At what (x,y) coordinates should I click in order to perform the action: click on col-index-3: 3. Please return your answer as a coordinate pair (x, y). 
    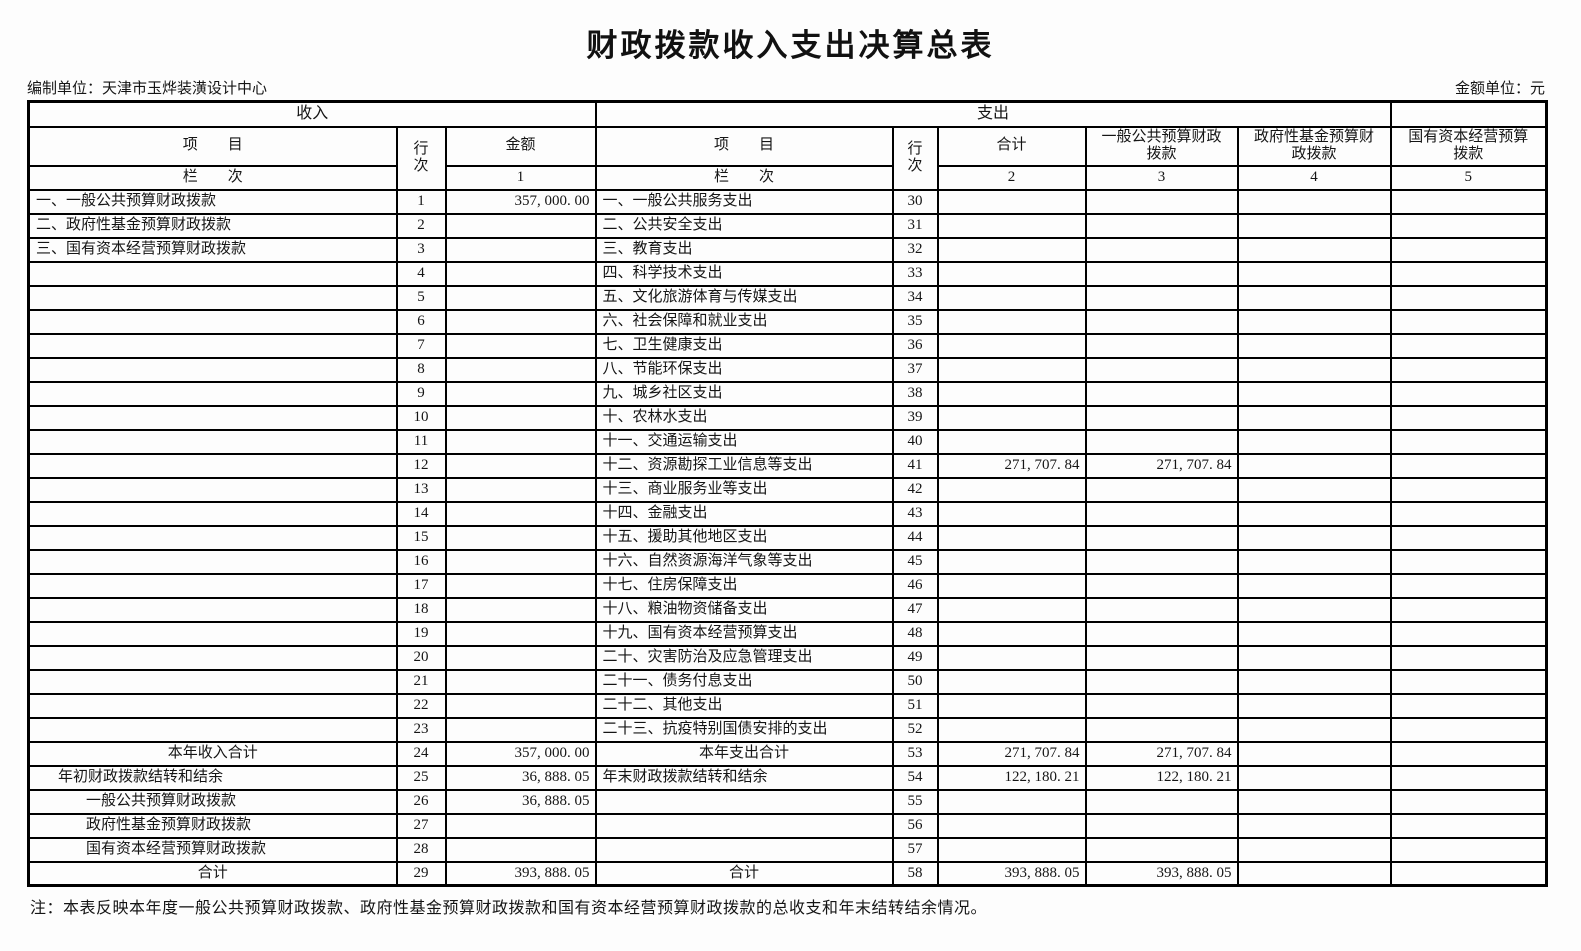
    Looking at the image, I should click on (1161, 177).